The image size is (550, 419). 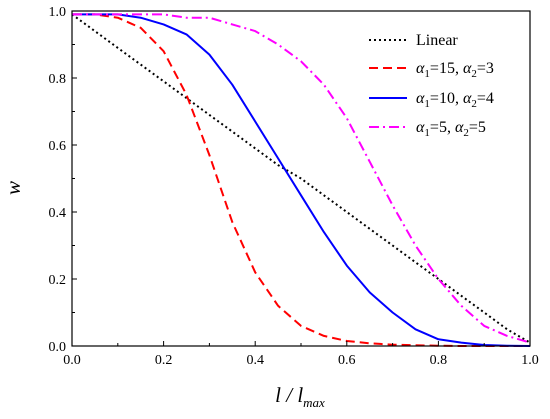 I want to click on x-tick-label: 0.8, so click(x=439, y=360).